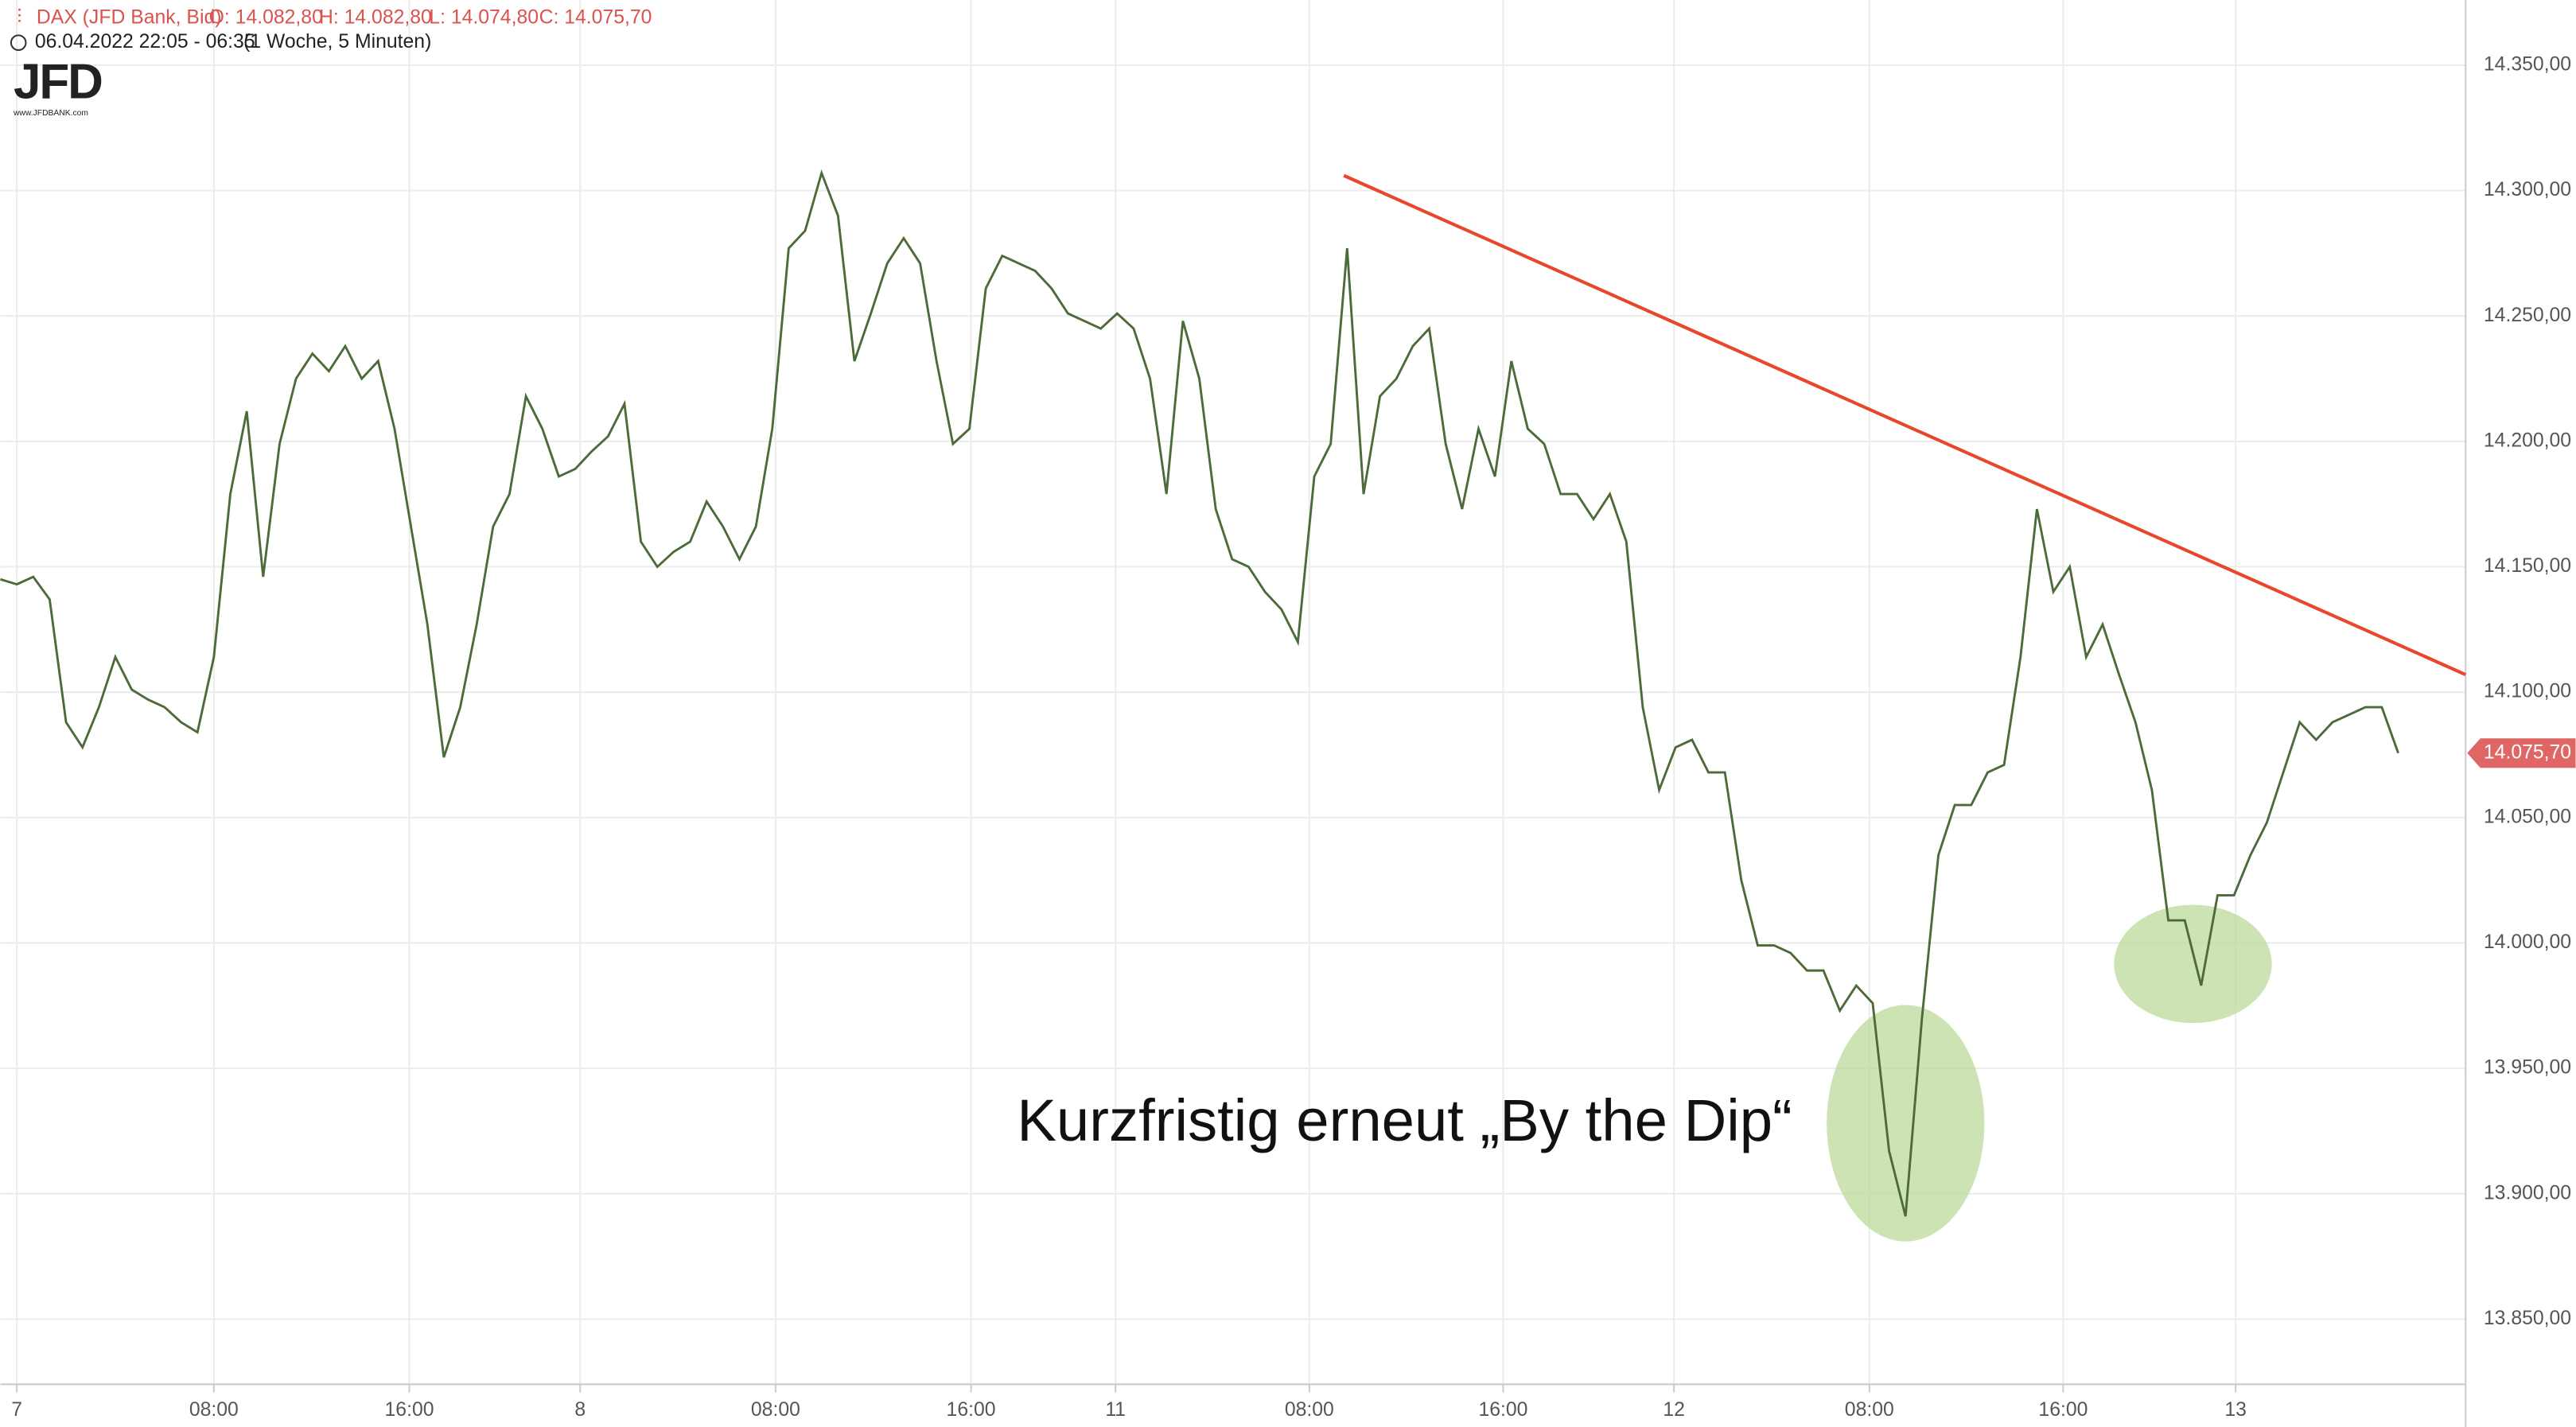 The image size is (2576, 1427). Describe the element at coordinates (1674, 1410) in the screenshot. I see `x-tick-label: 12` at that location.